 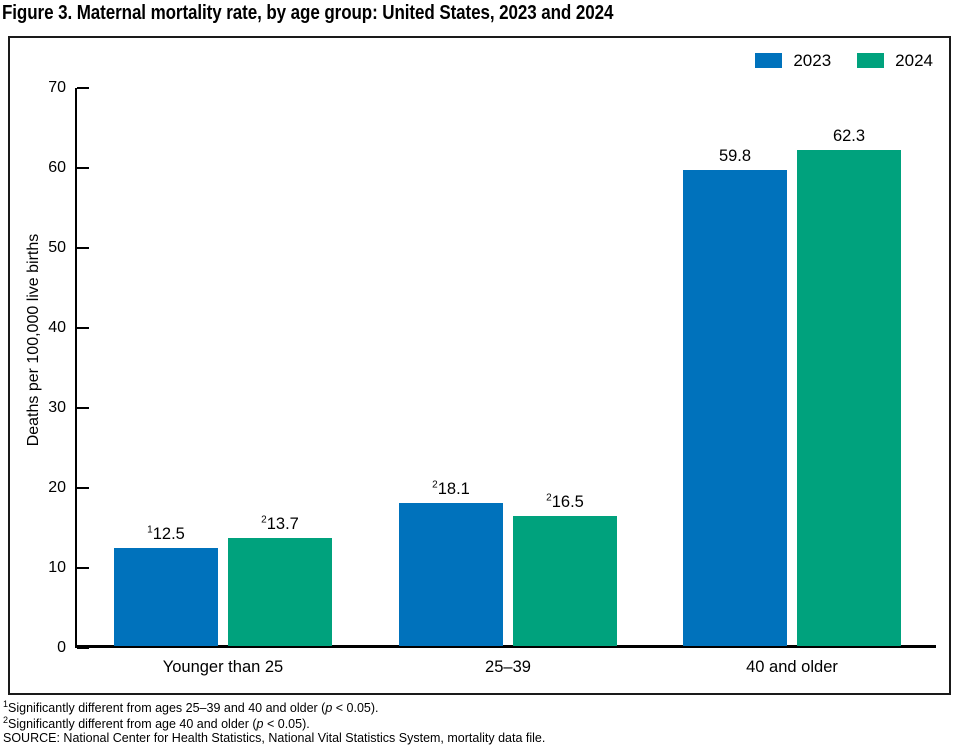 I want to click on bar-value-label: 62.3, so click(x=849, y=135).